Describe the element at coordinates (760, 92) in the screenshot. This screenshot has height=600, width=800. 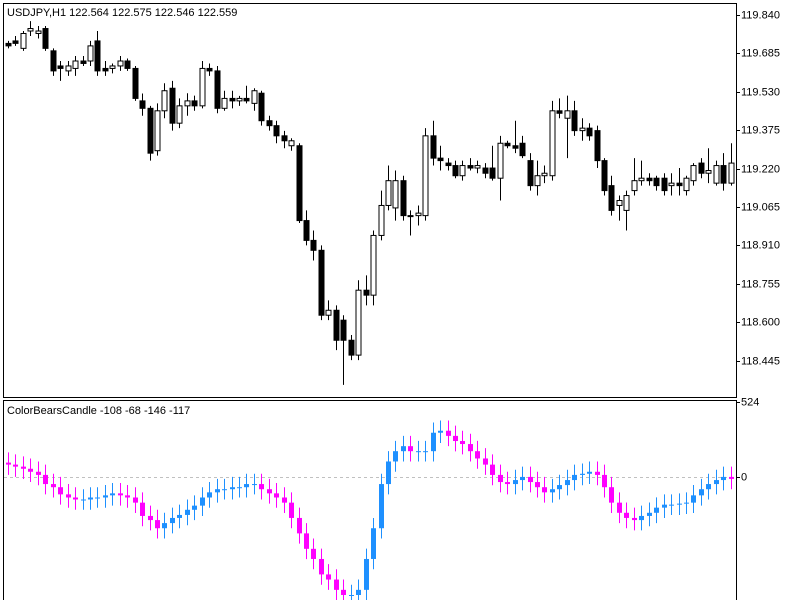
I see `y-tick-label: 119.530` at that location.